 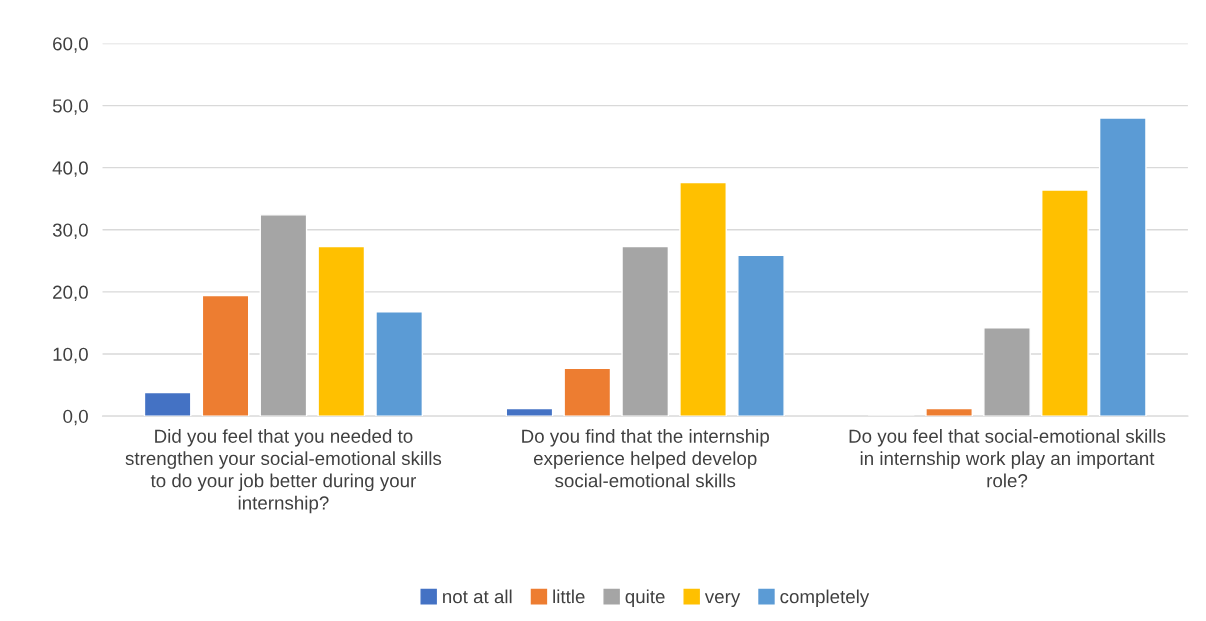 What do you see at coordinates (722, 600) in the screenshot?
I see `legend-label: very` at bounding box center [722, 600].